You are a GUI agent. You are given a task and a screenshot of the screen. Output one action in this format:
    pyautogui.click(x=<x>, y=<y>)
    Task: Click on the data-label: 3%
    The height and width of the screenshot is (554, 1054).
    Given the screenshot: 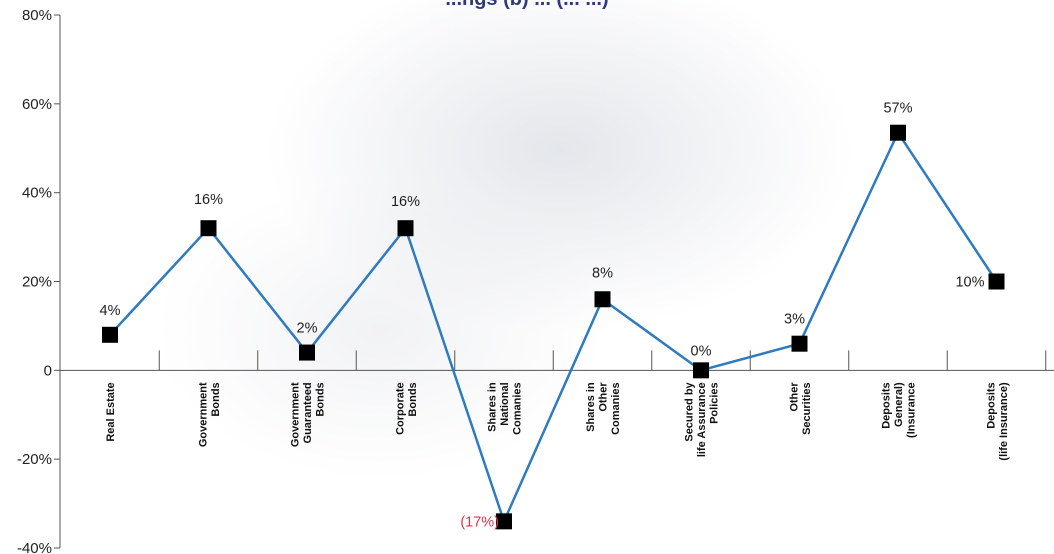 What is the action you would take?
    pyautogui.click(x=794, y=320)
    